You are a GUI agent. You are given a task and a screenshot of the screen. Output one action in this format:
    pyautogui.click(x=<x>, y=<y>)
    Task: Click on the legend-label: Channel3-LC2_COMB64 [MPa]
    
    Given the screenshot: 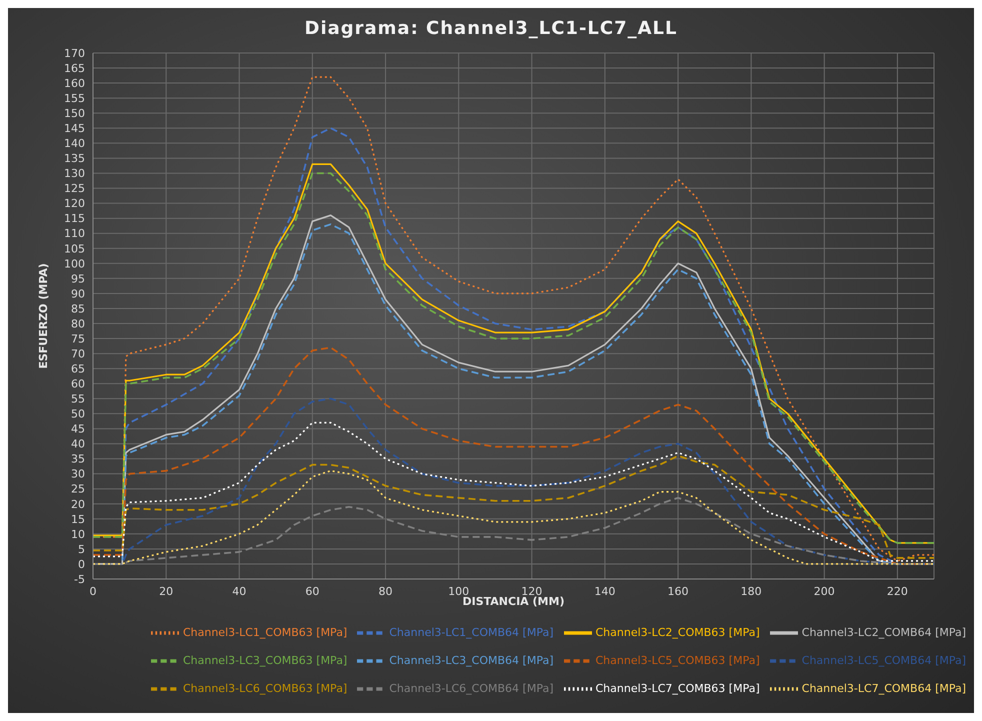 What is the action you would take?
    pyautogui.click(x=884, y=633)
    